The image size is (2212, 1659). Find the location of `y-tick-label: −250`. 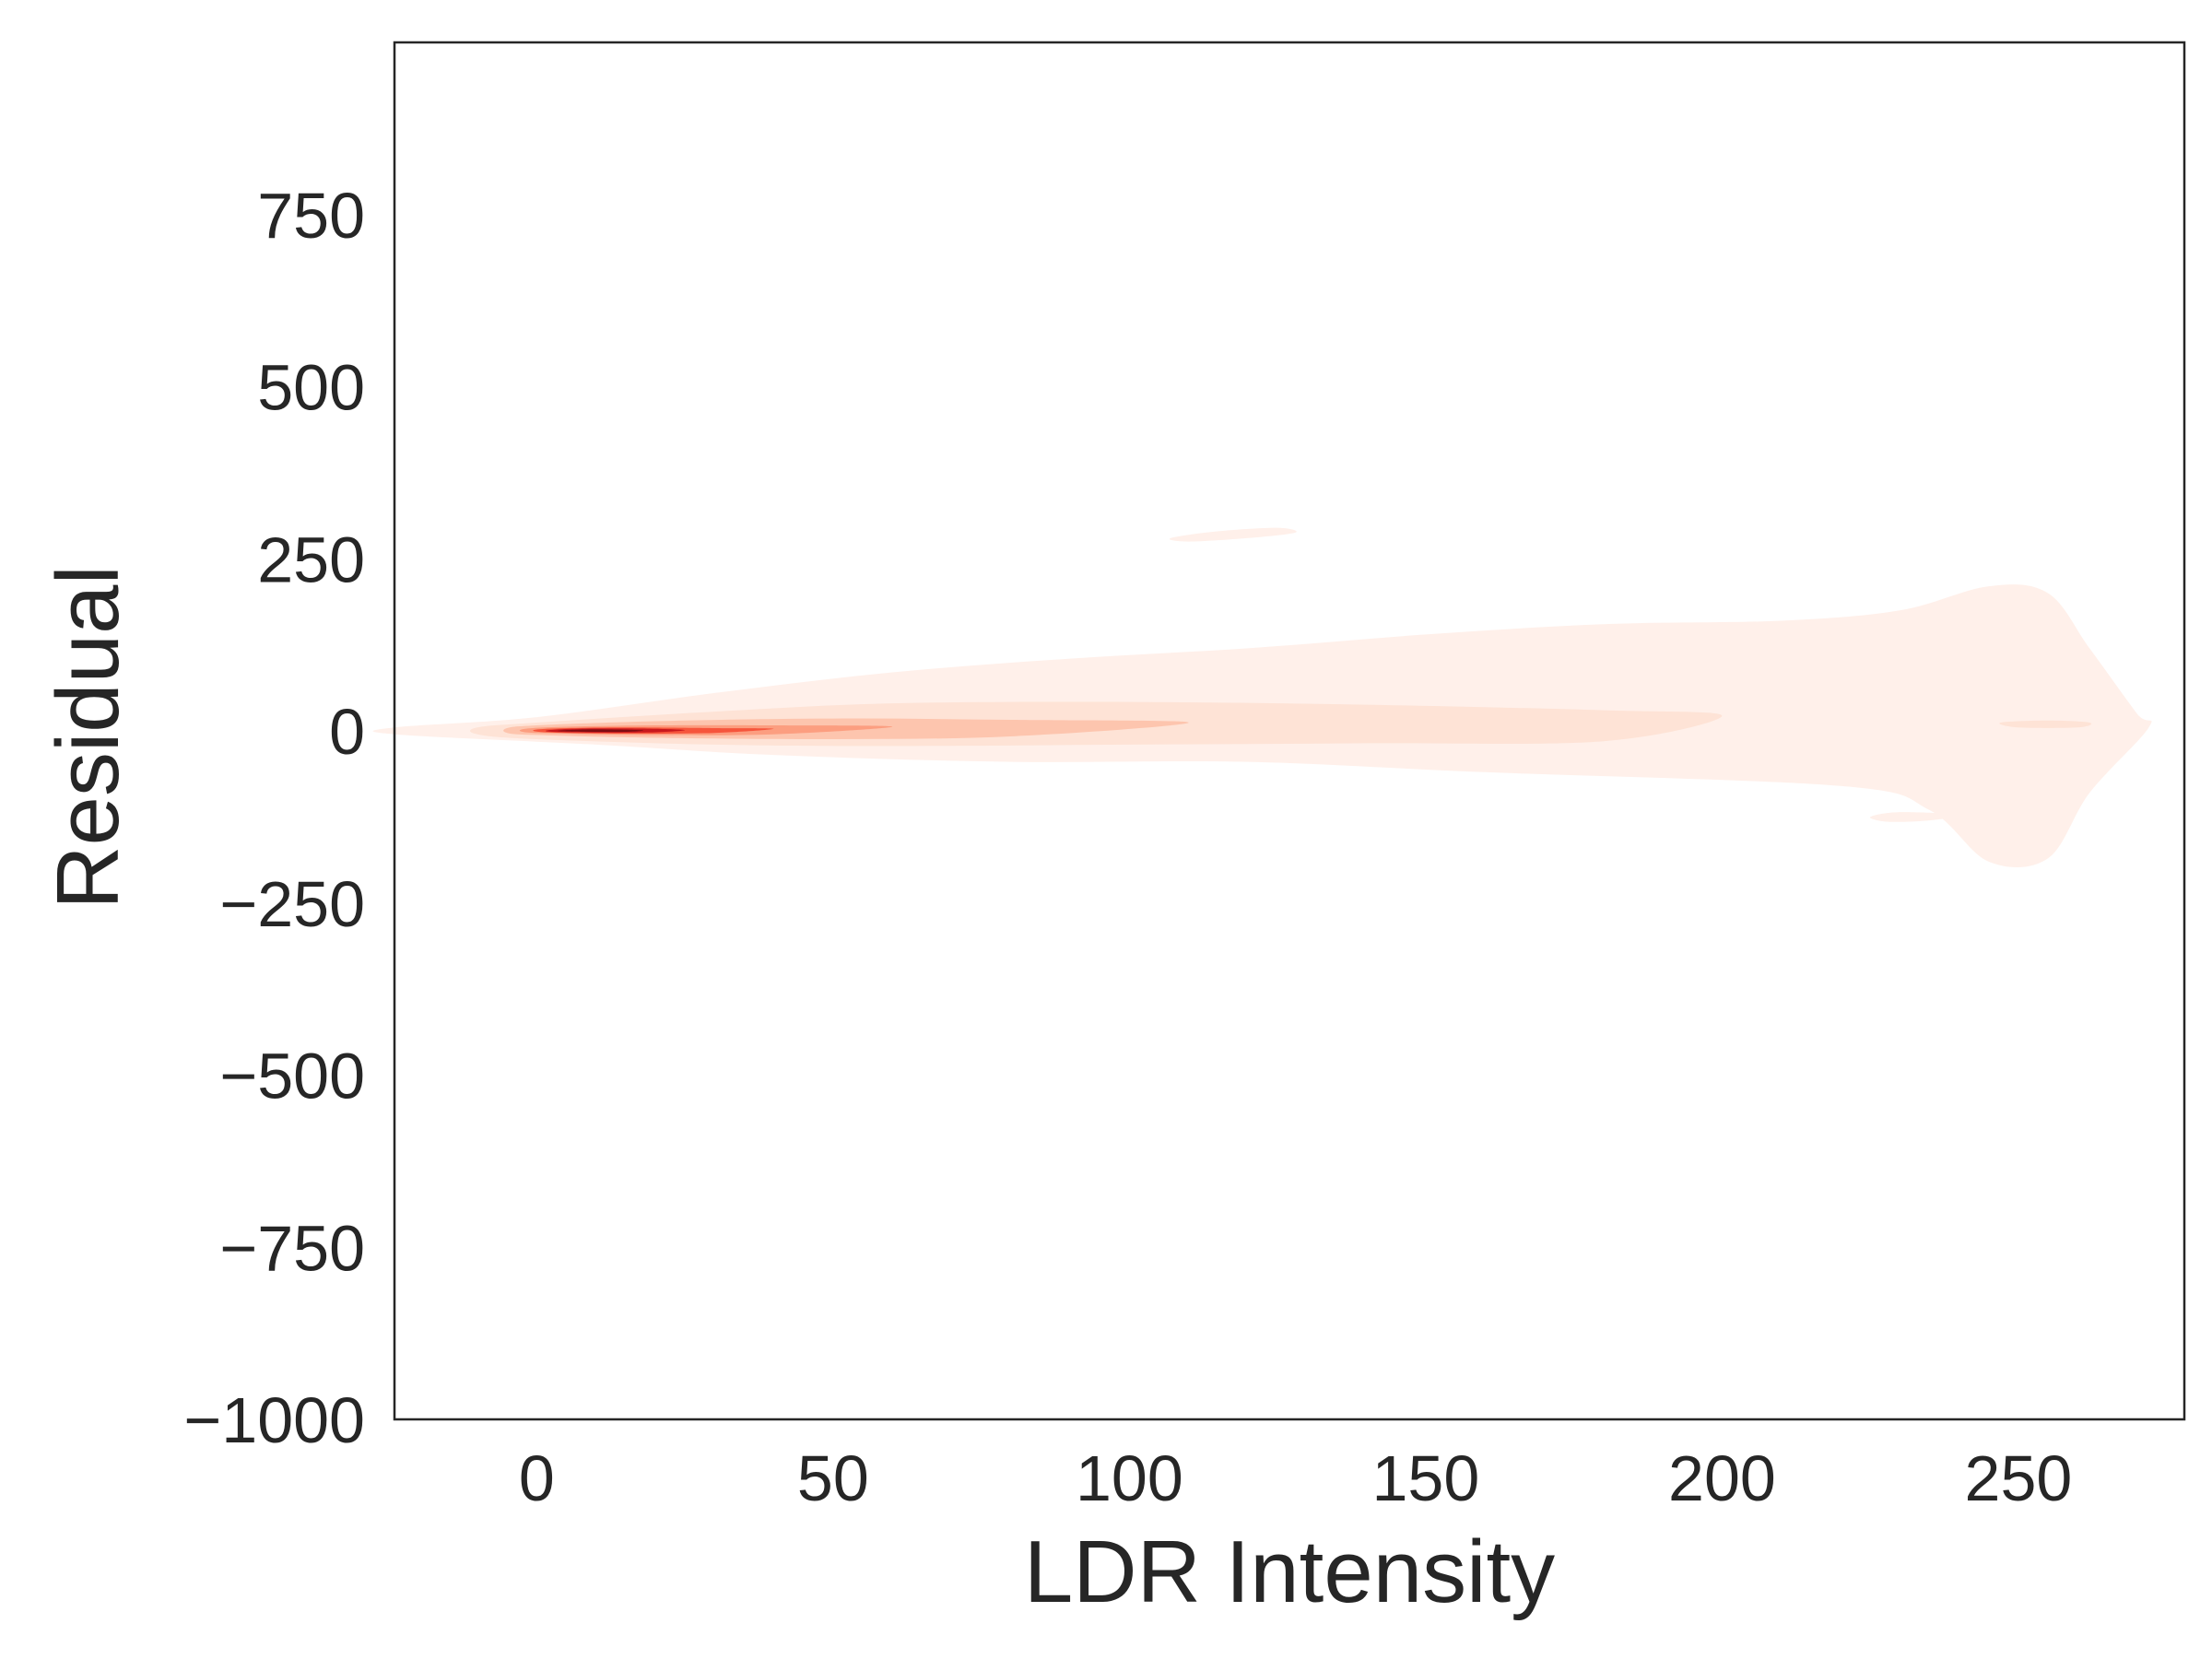

y-tick-label: −250 is located at coordinates (292, 904).